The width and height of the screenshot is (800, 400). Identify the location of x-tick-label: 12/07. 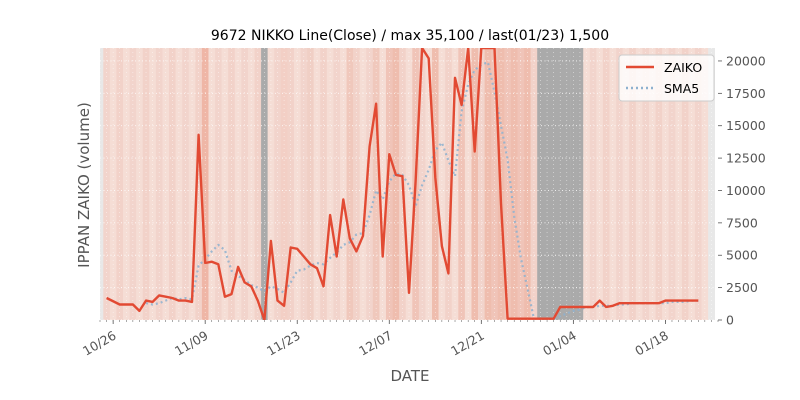
(375, 343).